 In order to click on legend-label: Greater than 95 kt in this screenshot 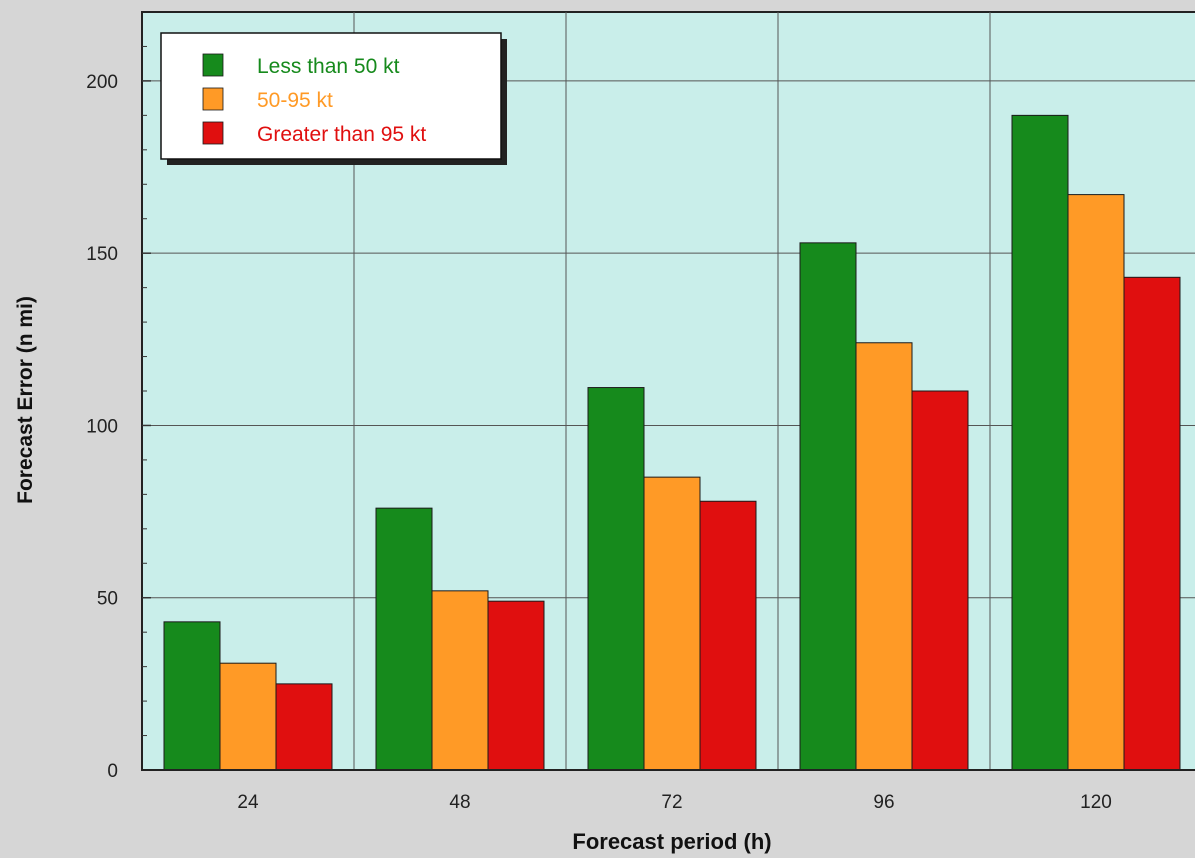, I will do `click(341, 134)`.